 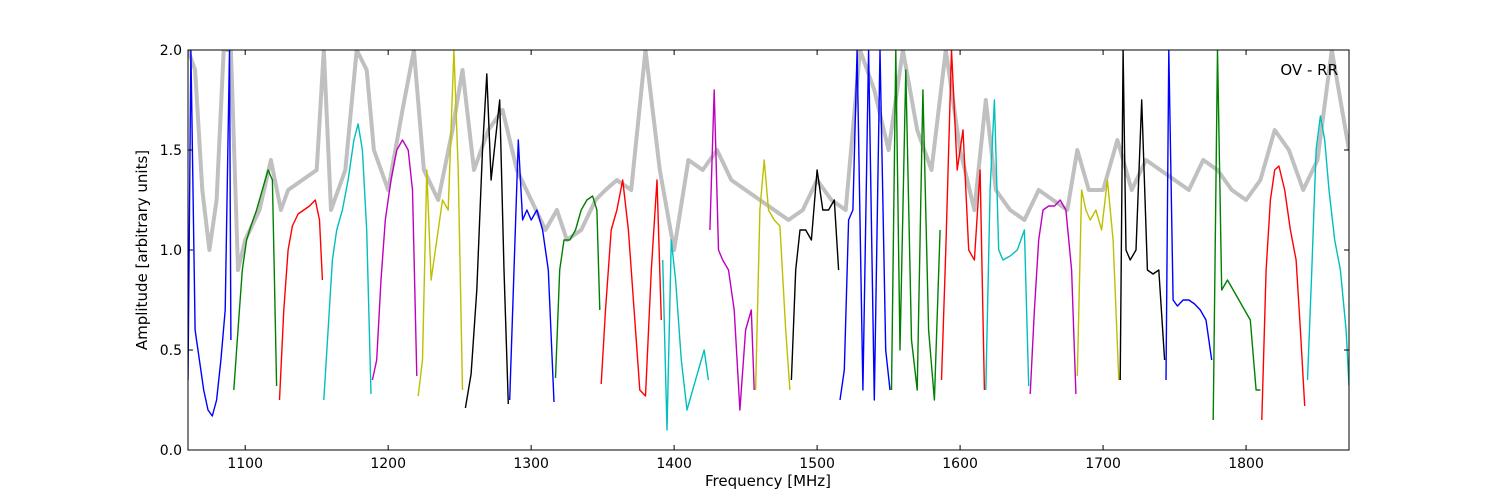 What do you see at coordinates (142, 250) in the screenshot?
I see `y-axis-label: Amplitude [arbitrary units]` at bounding box center [142, 250].